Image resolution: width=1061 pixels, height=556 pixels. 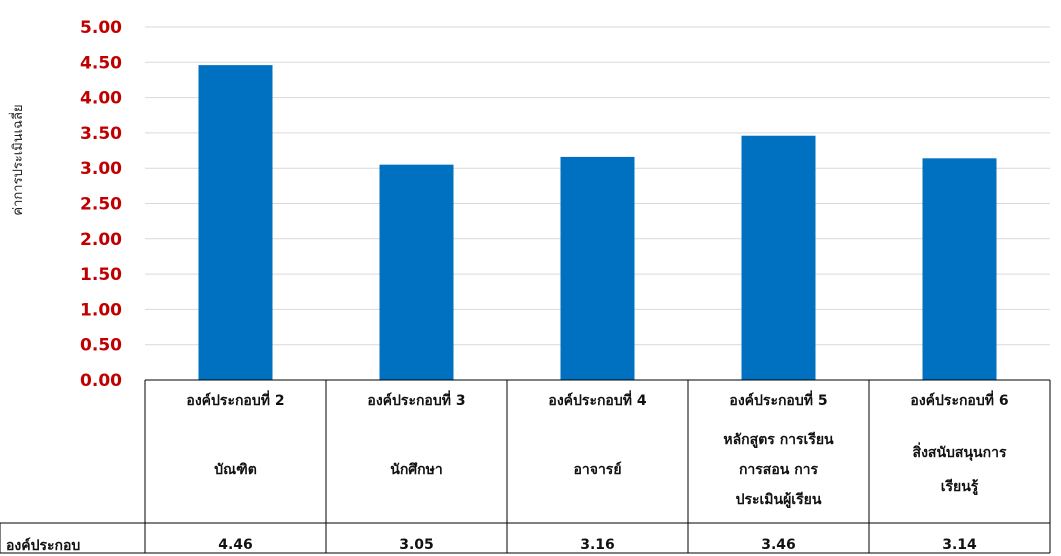 What do you see at coordinates (101, 28) in the screenshot?
I see `y-tick-label: 5.00` at bounding box center [101, 28].